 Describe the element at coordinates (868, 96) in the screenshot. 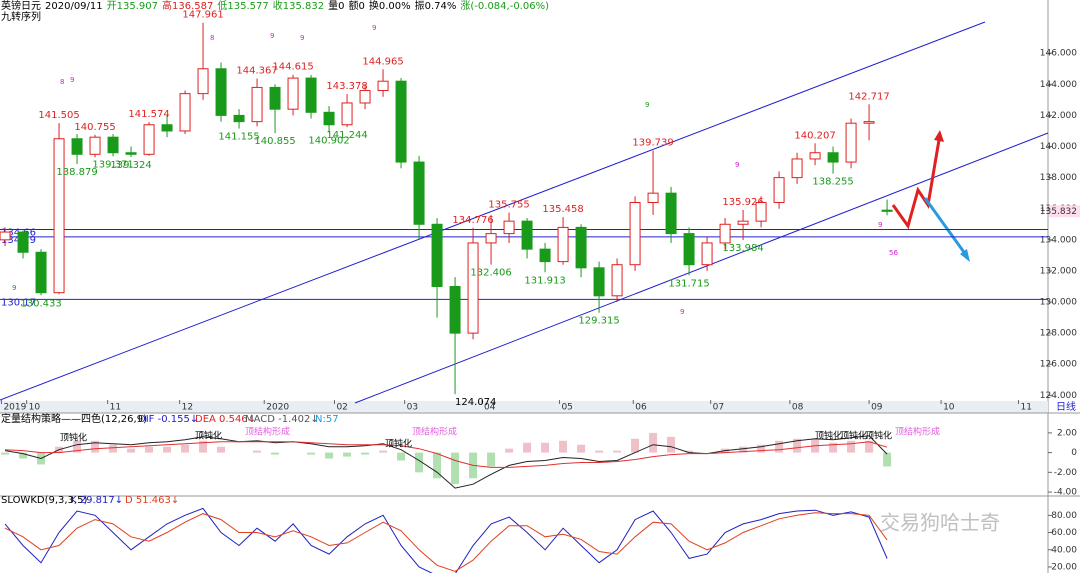

I see `high-label: 142.717` at that location.